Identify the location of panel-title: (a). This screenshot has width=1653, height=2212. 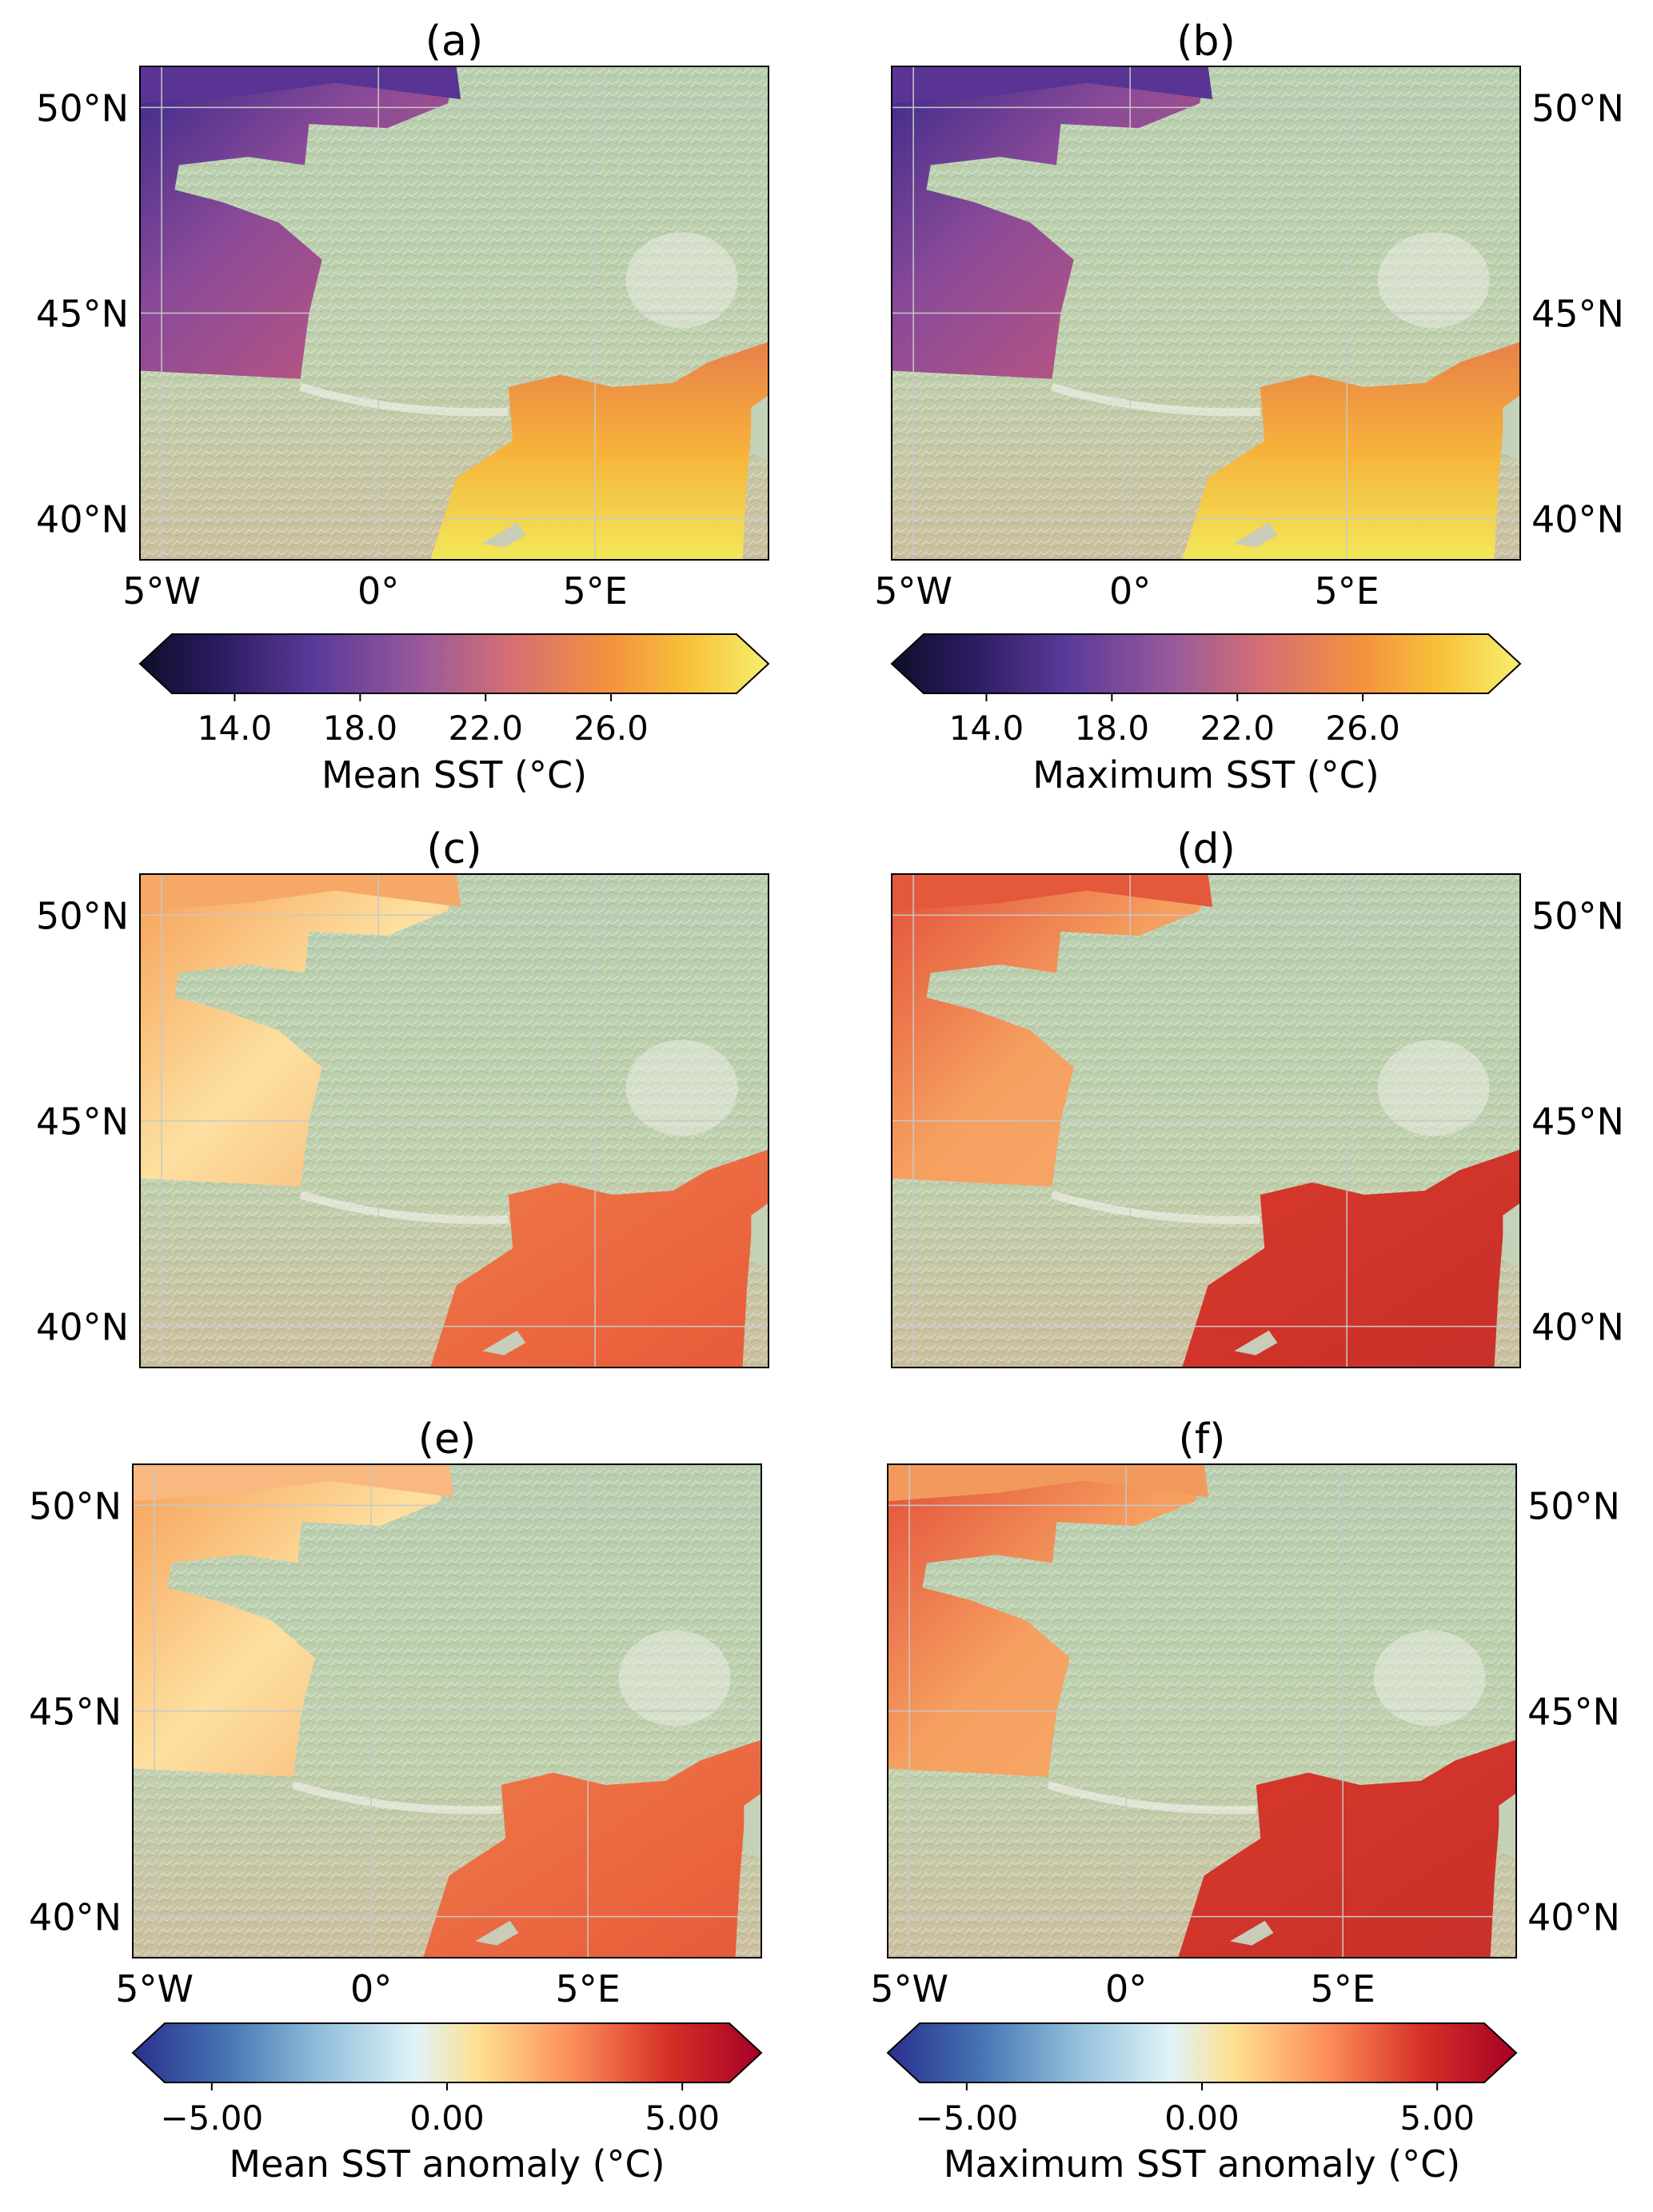
(454, 42).